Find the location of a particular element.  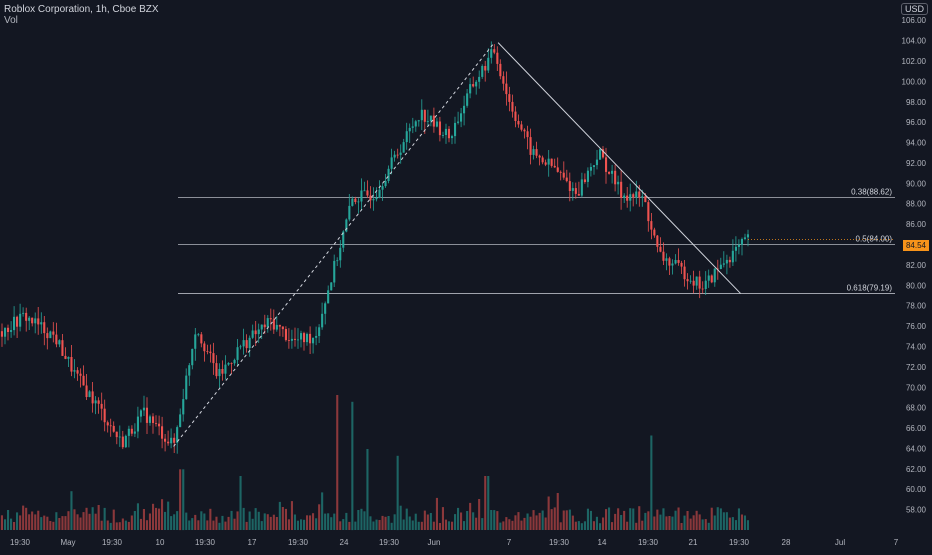

fib-level-label: 0.38(88.62) is located at coordinates (871, 191).